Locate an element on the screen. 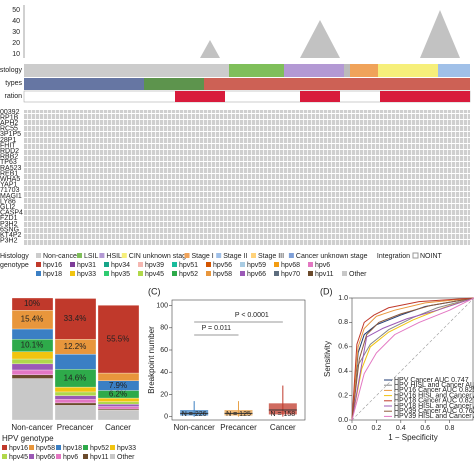 The width and height of the screenshot is (474, 474). gene-label: RDD2 is located at coordinates (9, 151).